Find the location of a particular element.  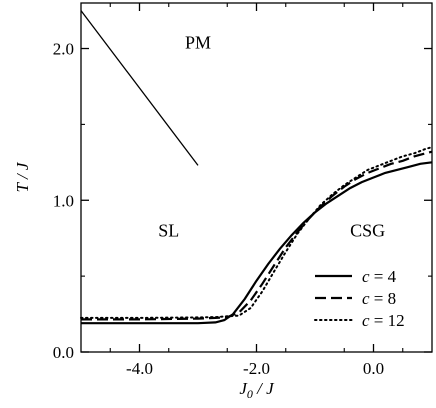

x-axis-label-main: J is located at coordinates (243, 388).